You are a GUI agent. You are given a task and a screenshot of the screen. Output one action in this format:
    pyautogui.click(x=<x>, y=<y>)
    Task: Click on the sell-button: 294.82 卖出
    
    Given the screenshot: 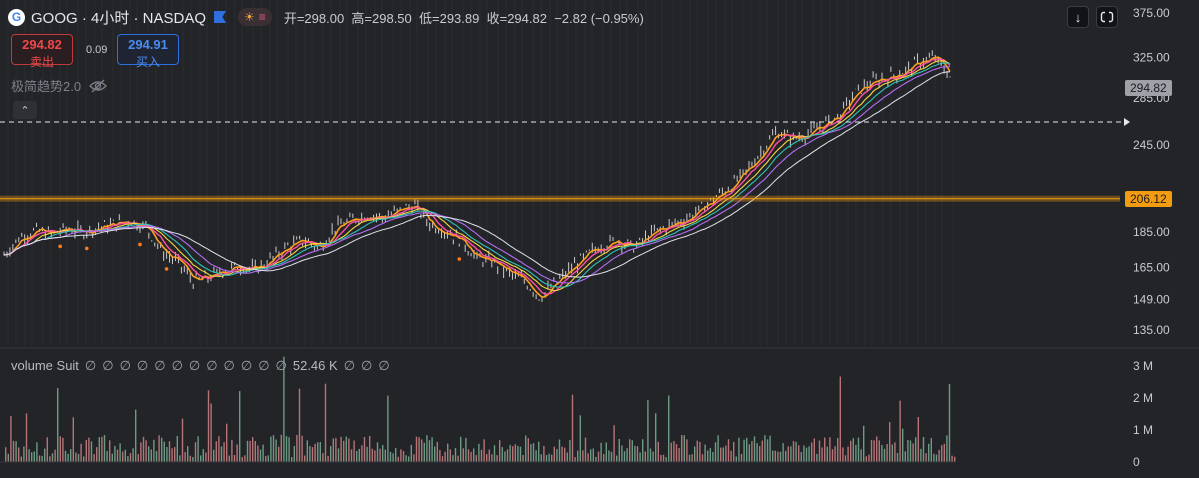 What is the action you would take?
    pyautogui.click(x=42, y=51)
    